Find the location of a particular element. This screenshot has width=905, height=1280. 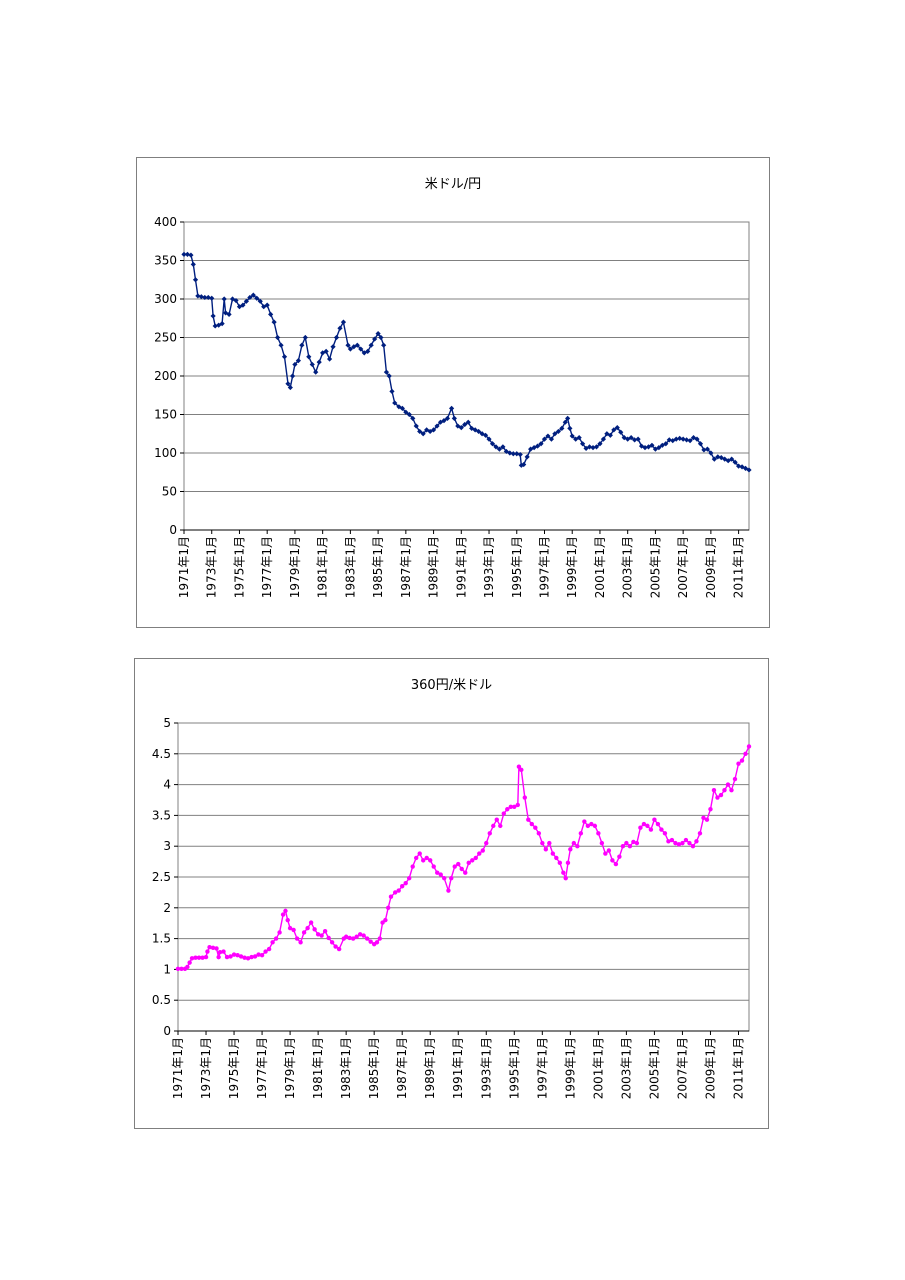

x-tick-label: 1985年1月 is located at coordinates (378, 567).